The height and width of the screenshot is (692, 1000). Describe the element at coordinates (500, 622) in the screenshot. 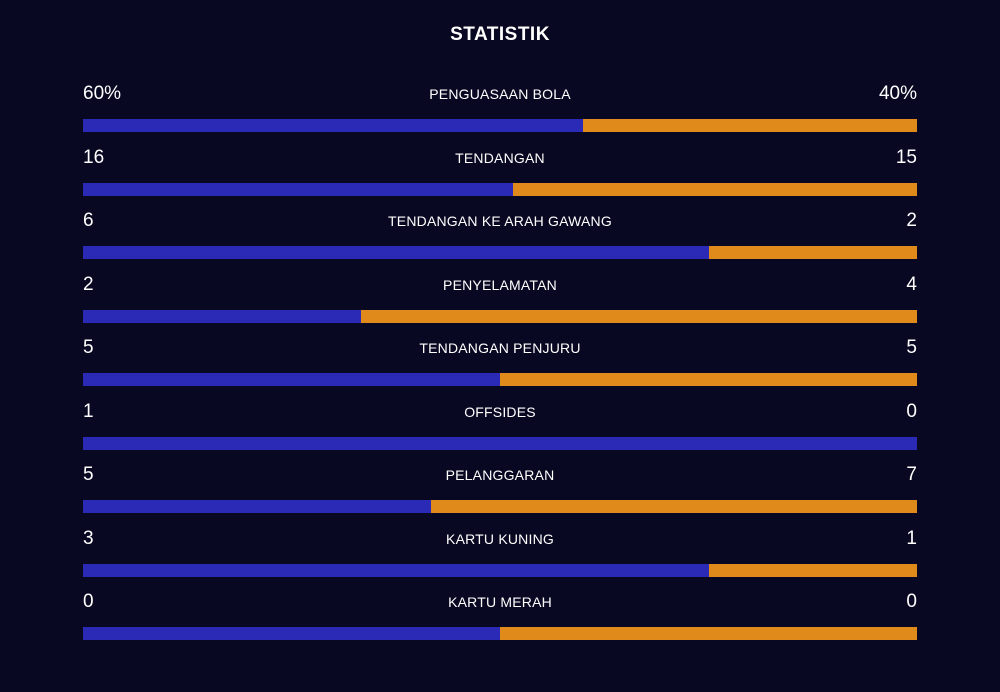

I see `stat-row: KARTU MERAH 0 0` at that location.